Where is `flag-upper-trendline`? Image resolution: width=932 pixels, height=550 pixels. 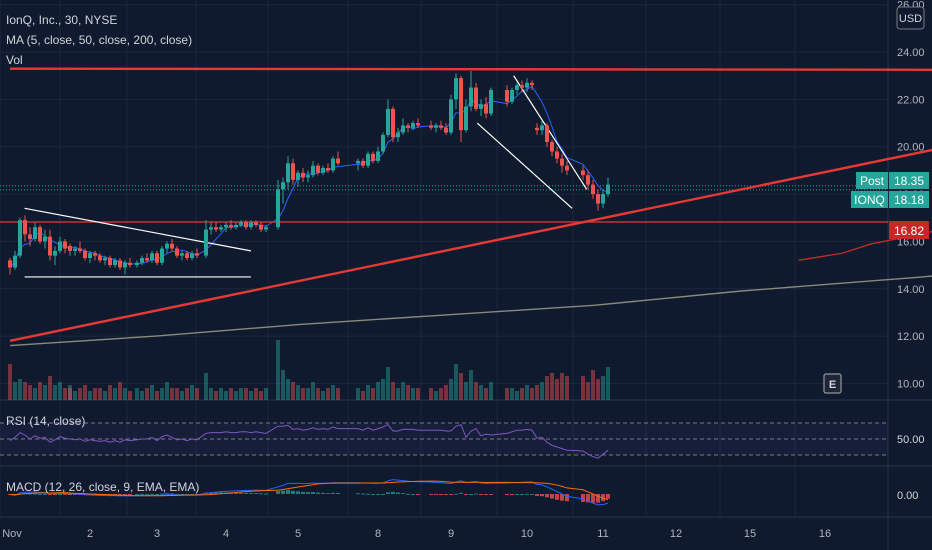
flag-upper-trendline is located at coordinates (550, 132).